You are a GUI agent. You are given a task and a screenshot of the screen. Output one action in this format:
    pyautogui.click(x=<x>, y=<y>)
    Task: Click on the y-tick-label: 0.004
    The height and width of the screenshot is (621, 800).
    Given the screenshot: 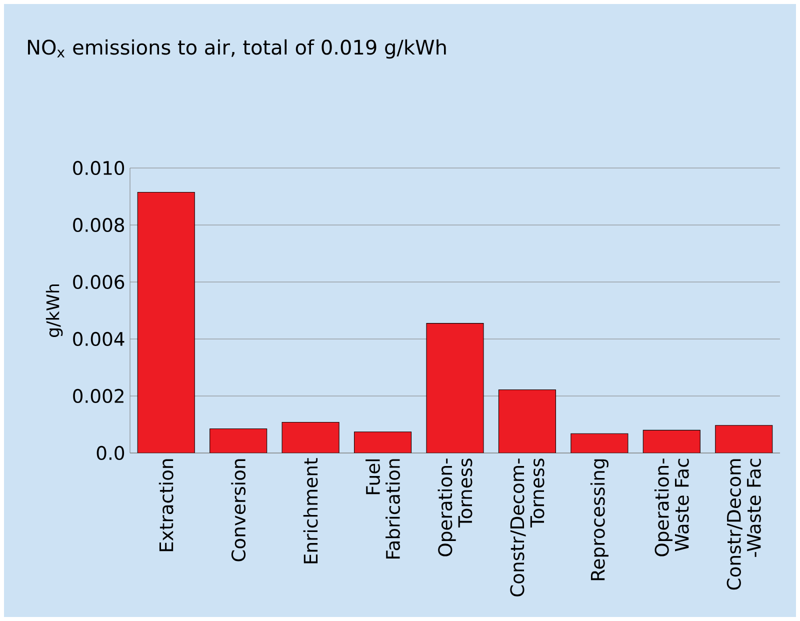 What is the action you would take?
    pyautogui.click(x=98, y=339)
    